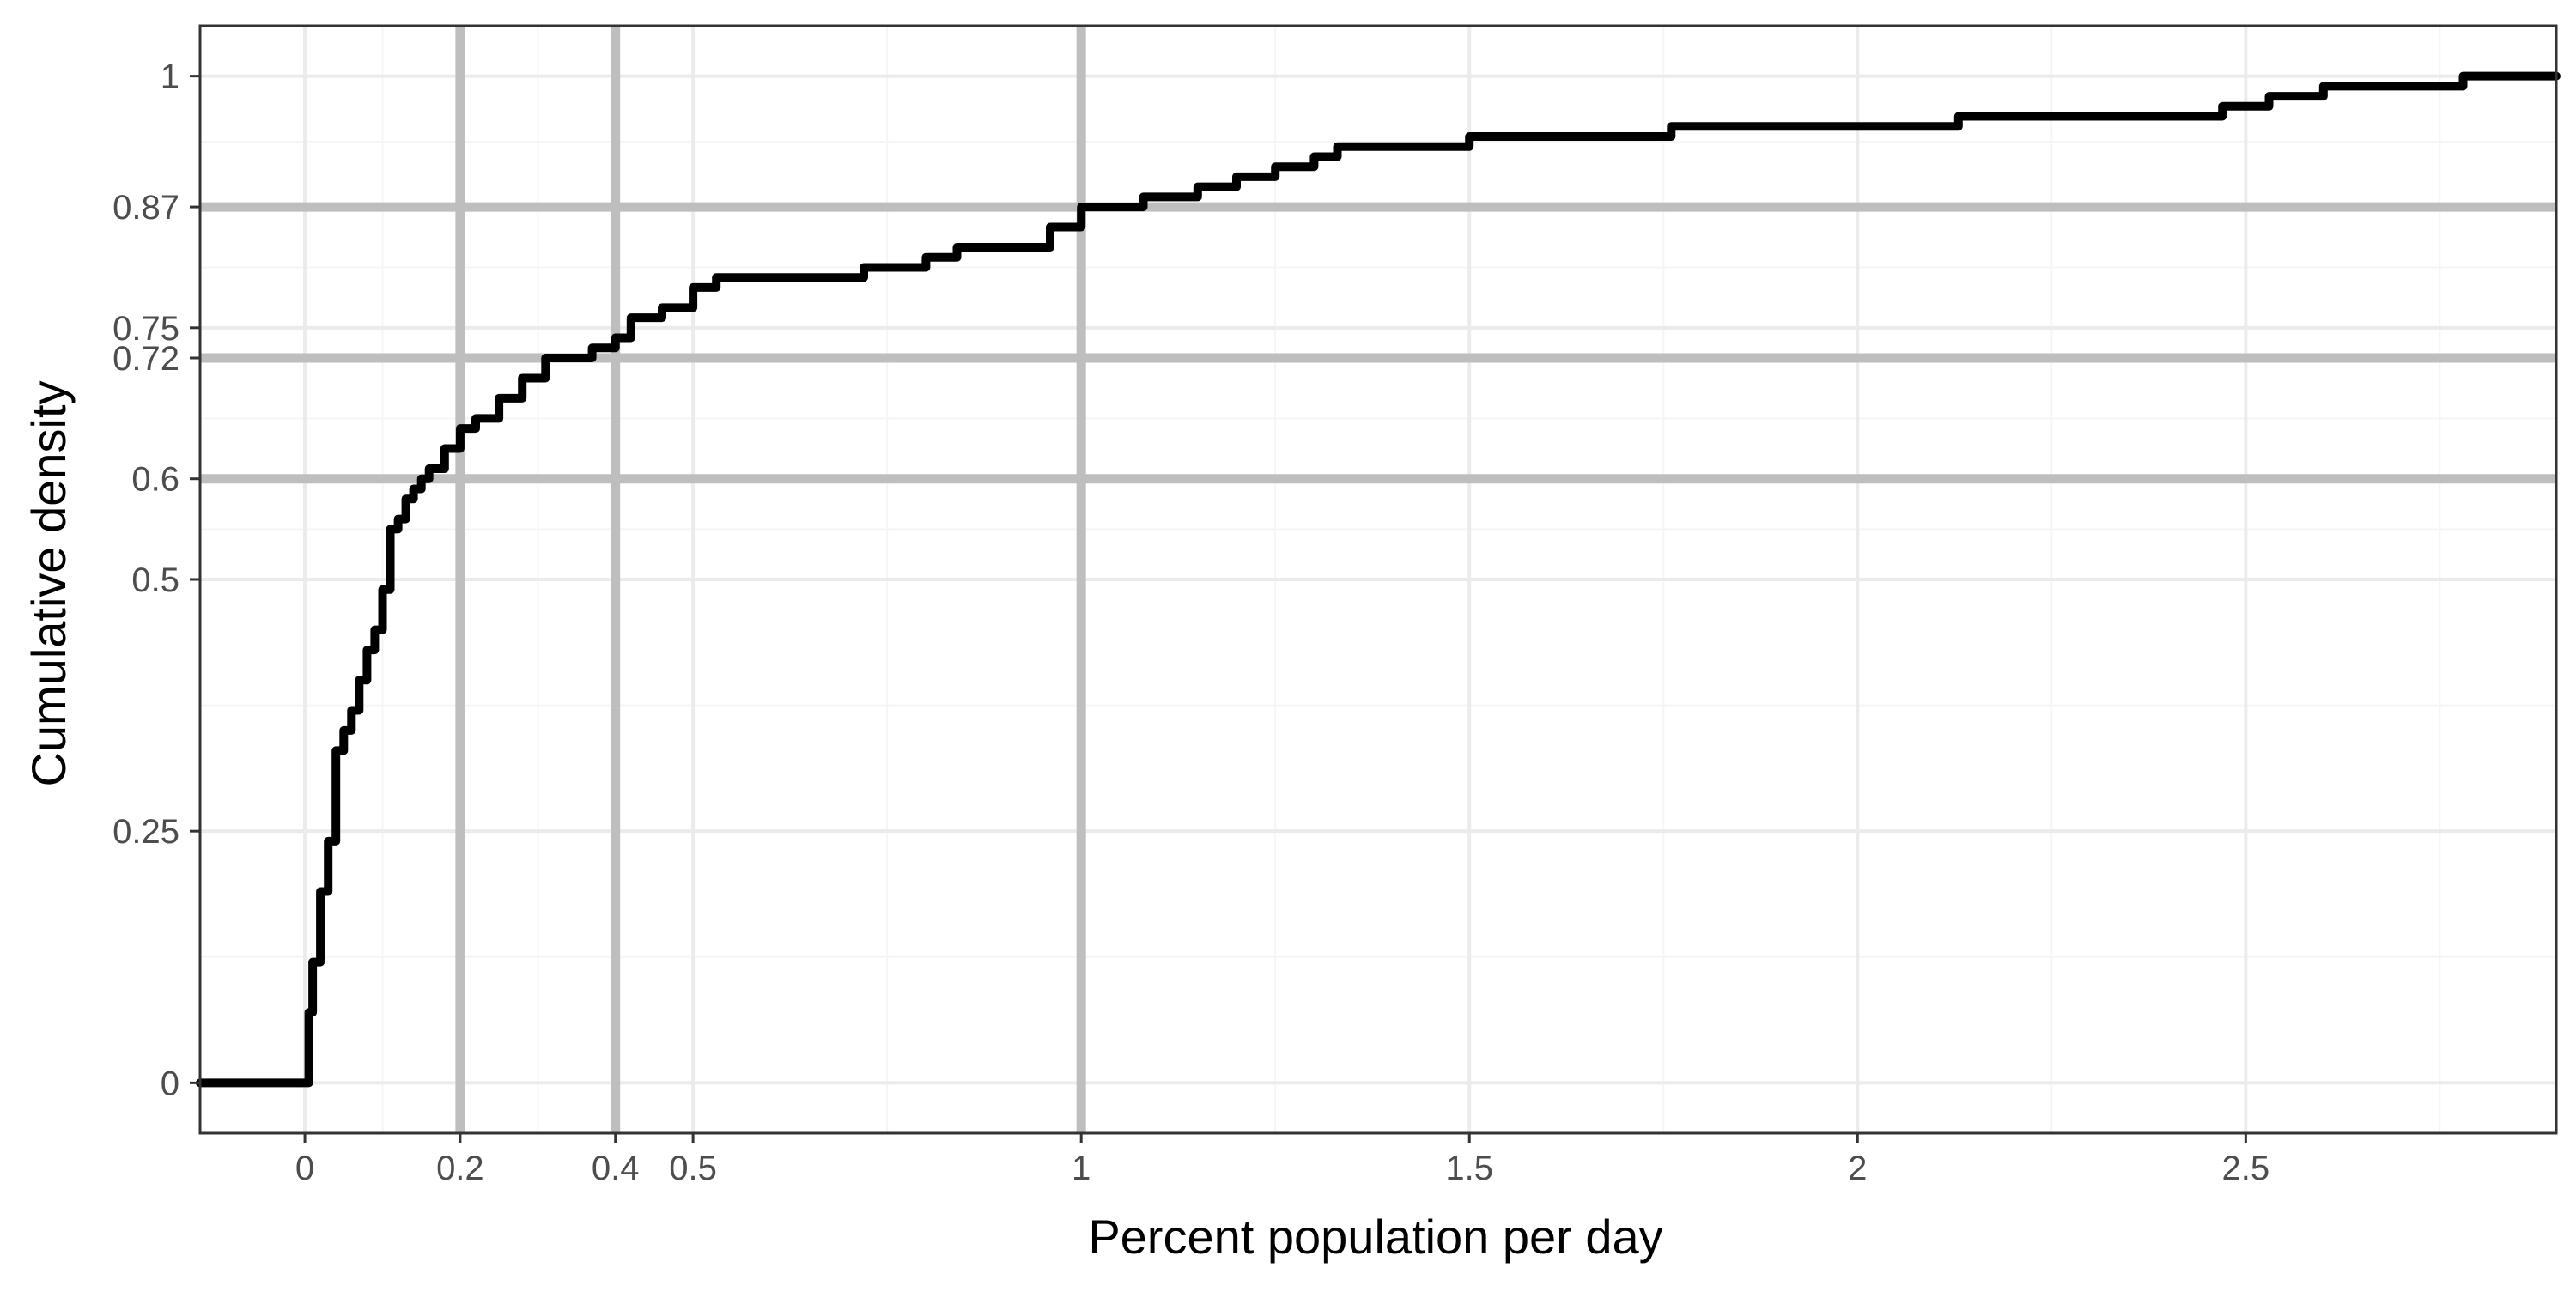 Image resolution: width=2576 pixels, height=1292 pixels. Describe the element at coordinates (170, 1083) in the screenshot. I see `y-tick-label: 0` at that location.